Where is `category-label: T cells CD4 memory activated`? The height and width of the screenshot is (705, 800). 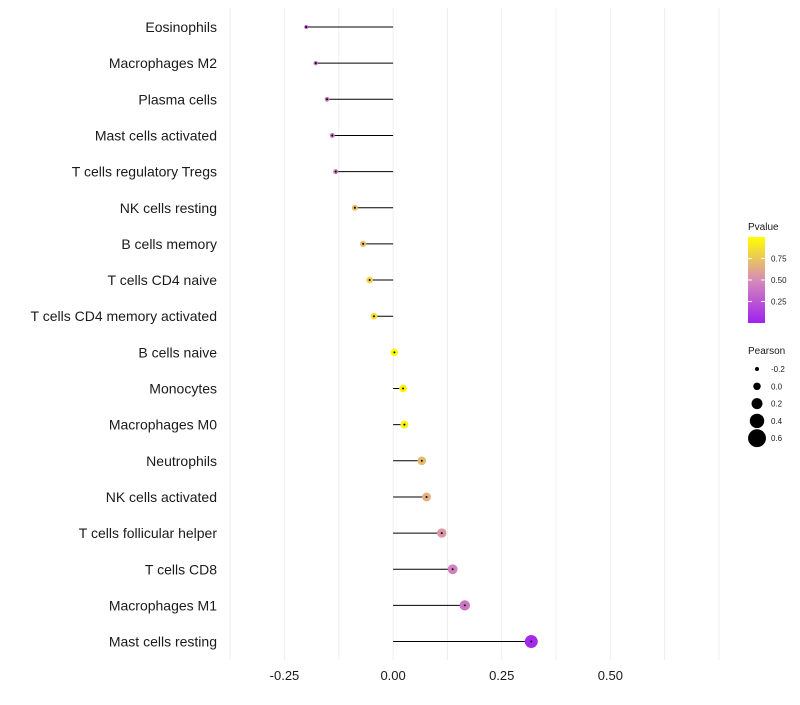 category-label: T cells CD4 memory activated is located at coordinates (124, 316).